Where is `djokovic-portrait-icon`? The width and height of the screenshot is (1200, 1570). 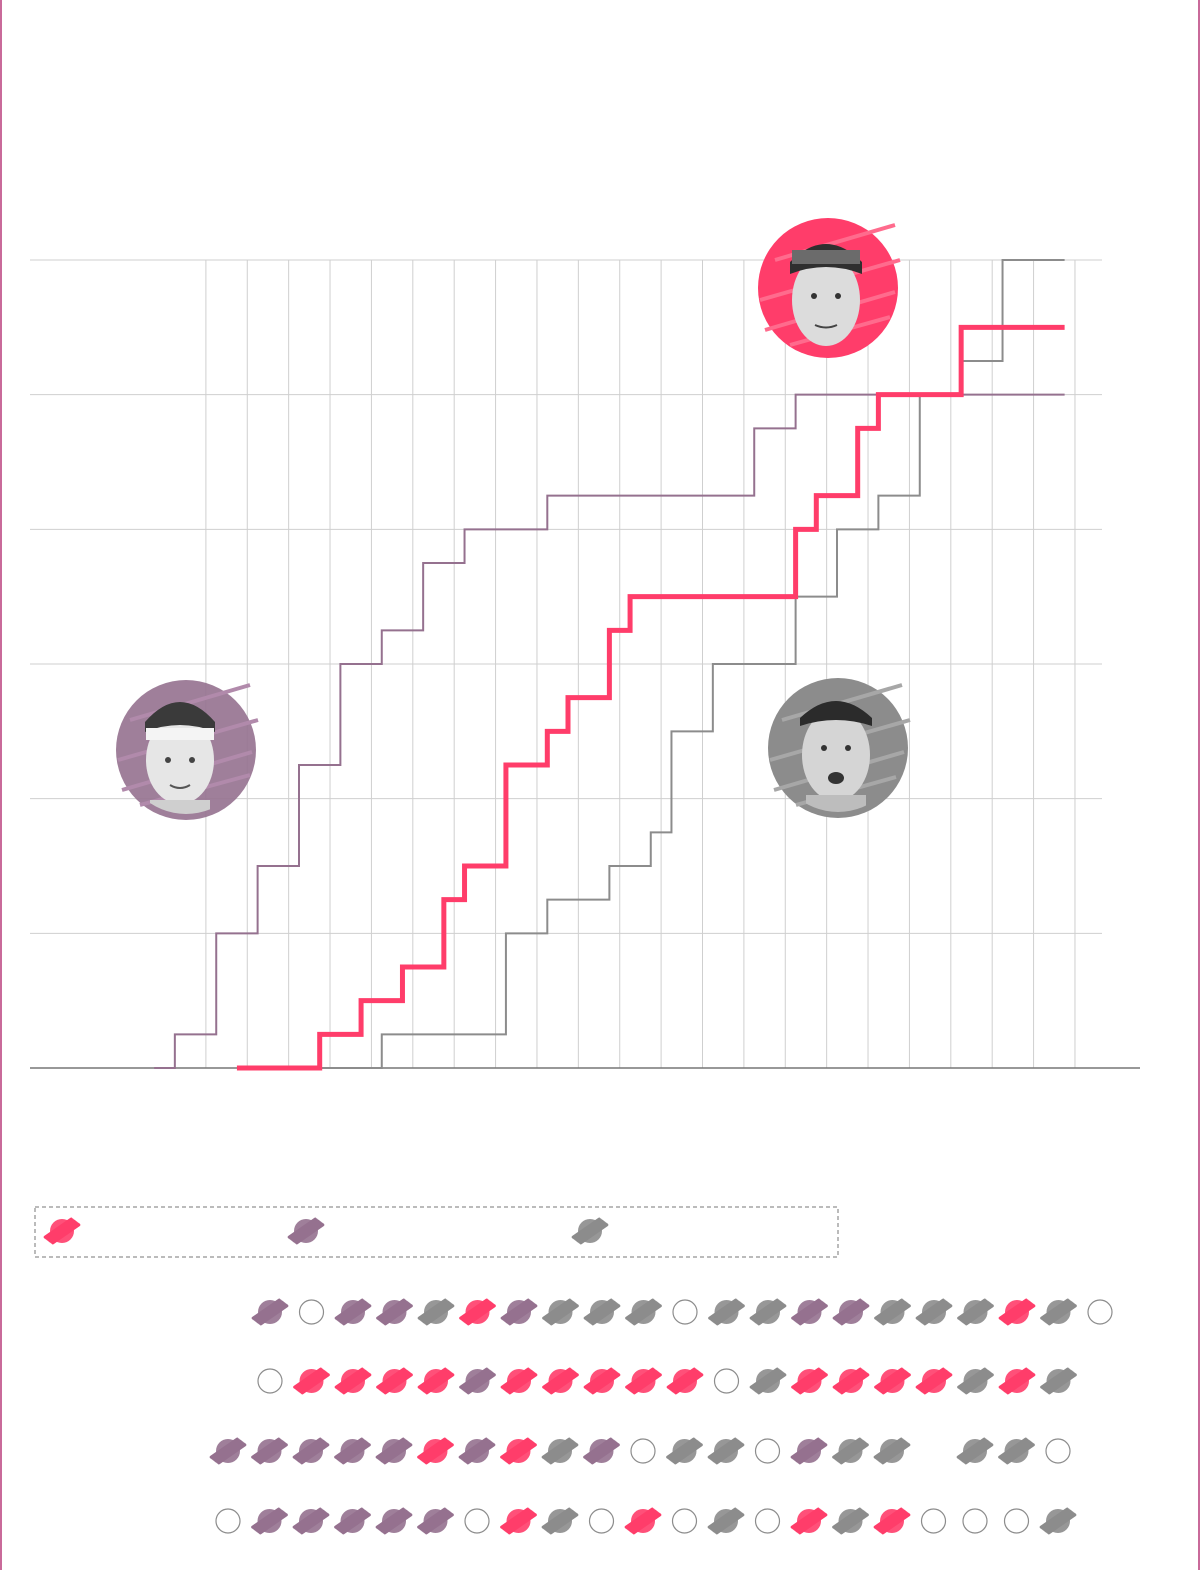 djokovic-portrait-icon is located at coordinates (839, 748).